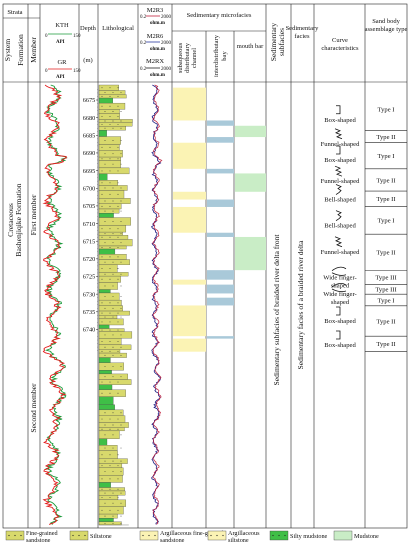  Describe the element at coordinates (219, 219) in the screenshot. I see `microfacies-intervals` at that location.